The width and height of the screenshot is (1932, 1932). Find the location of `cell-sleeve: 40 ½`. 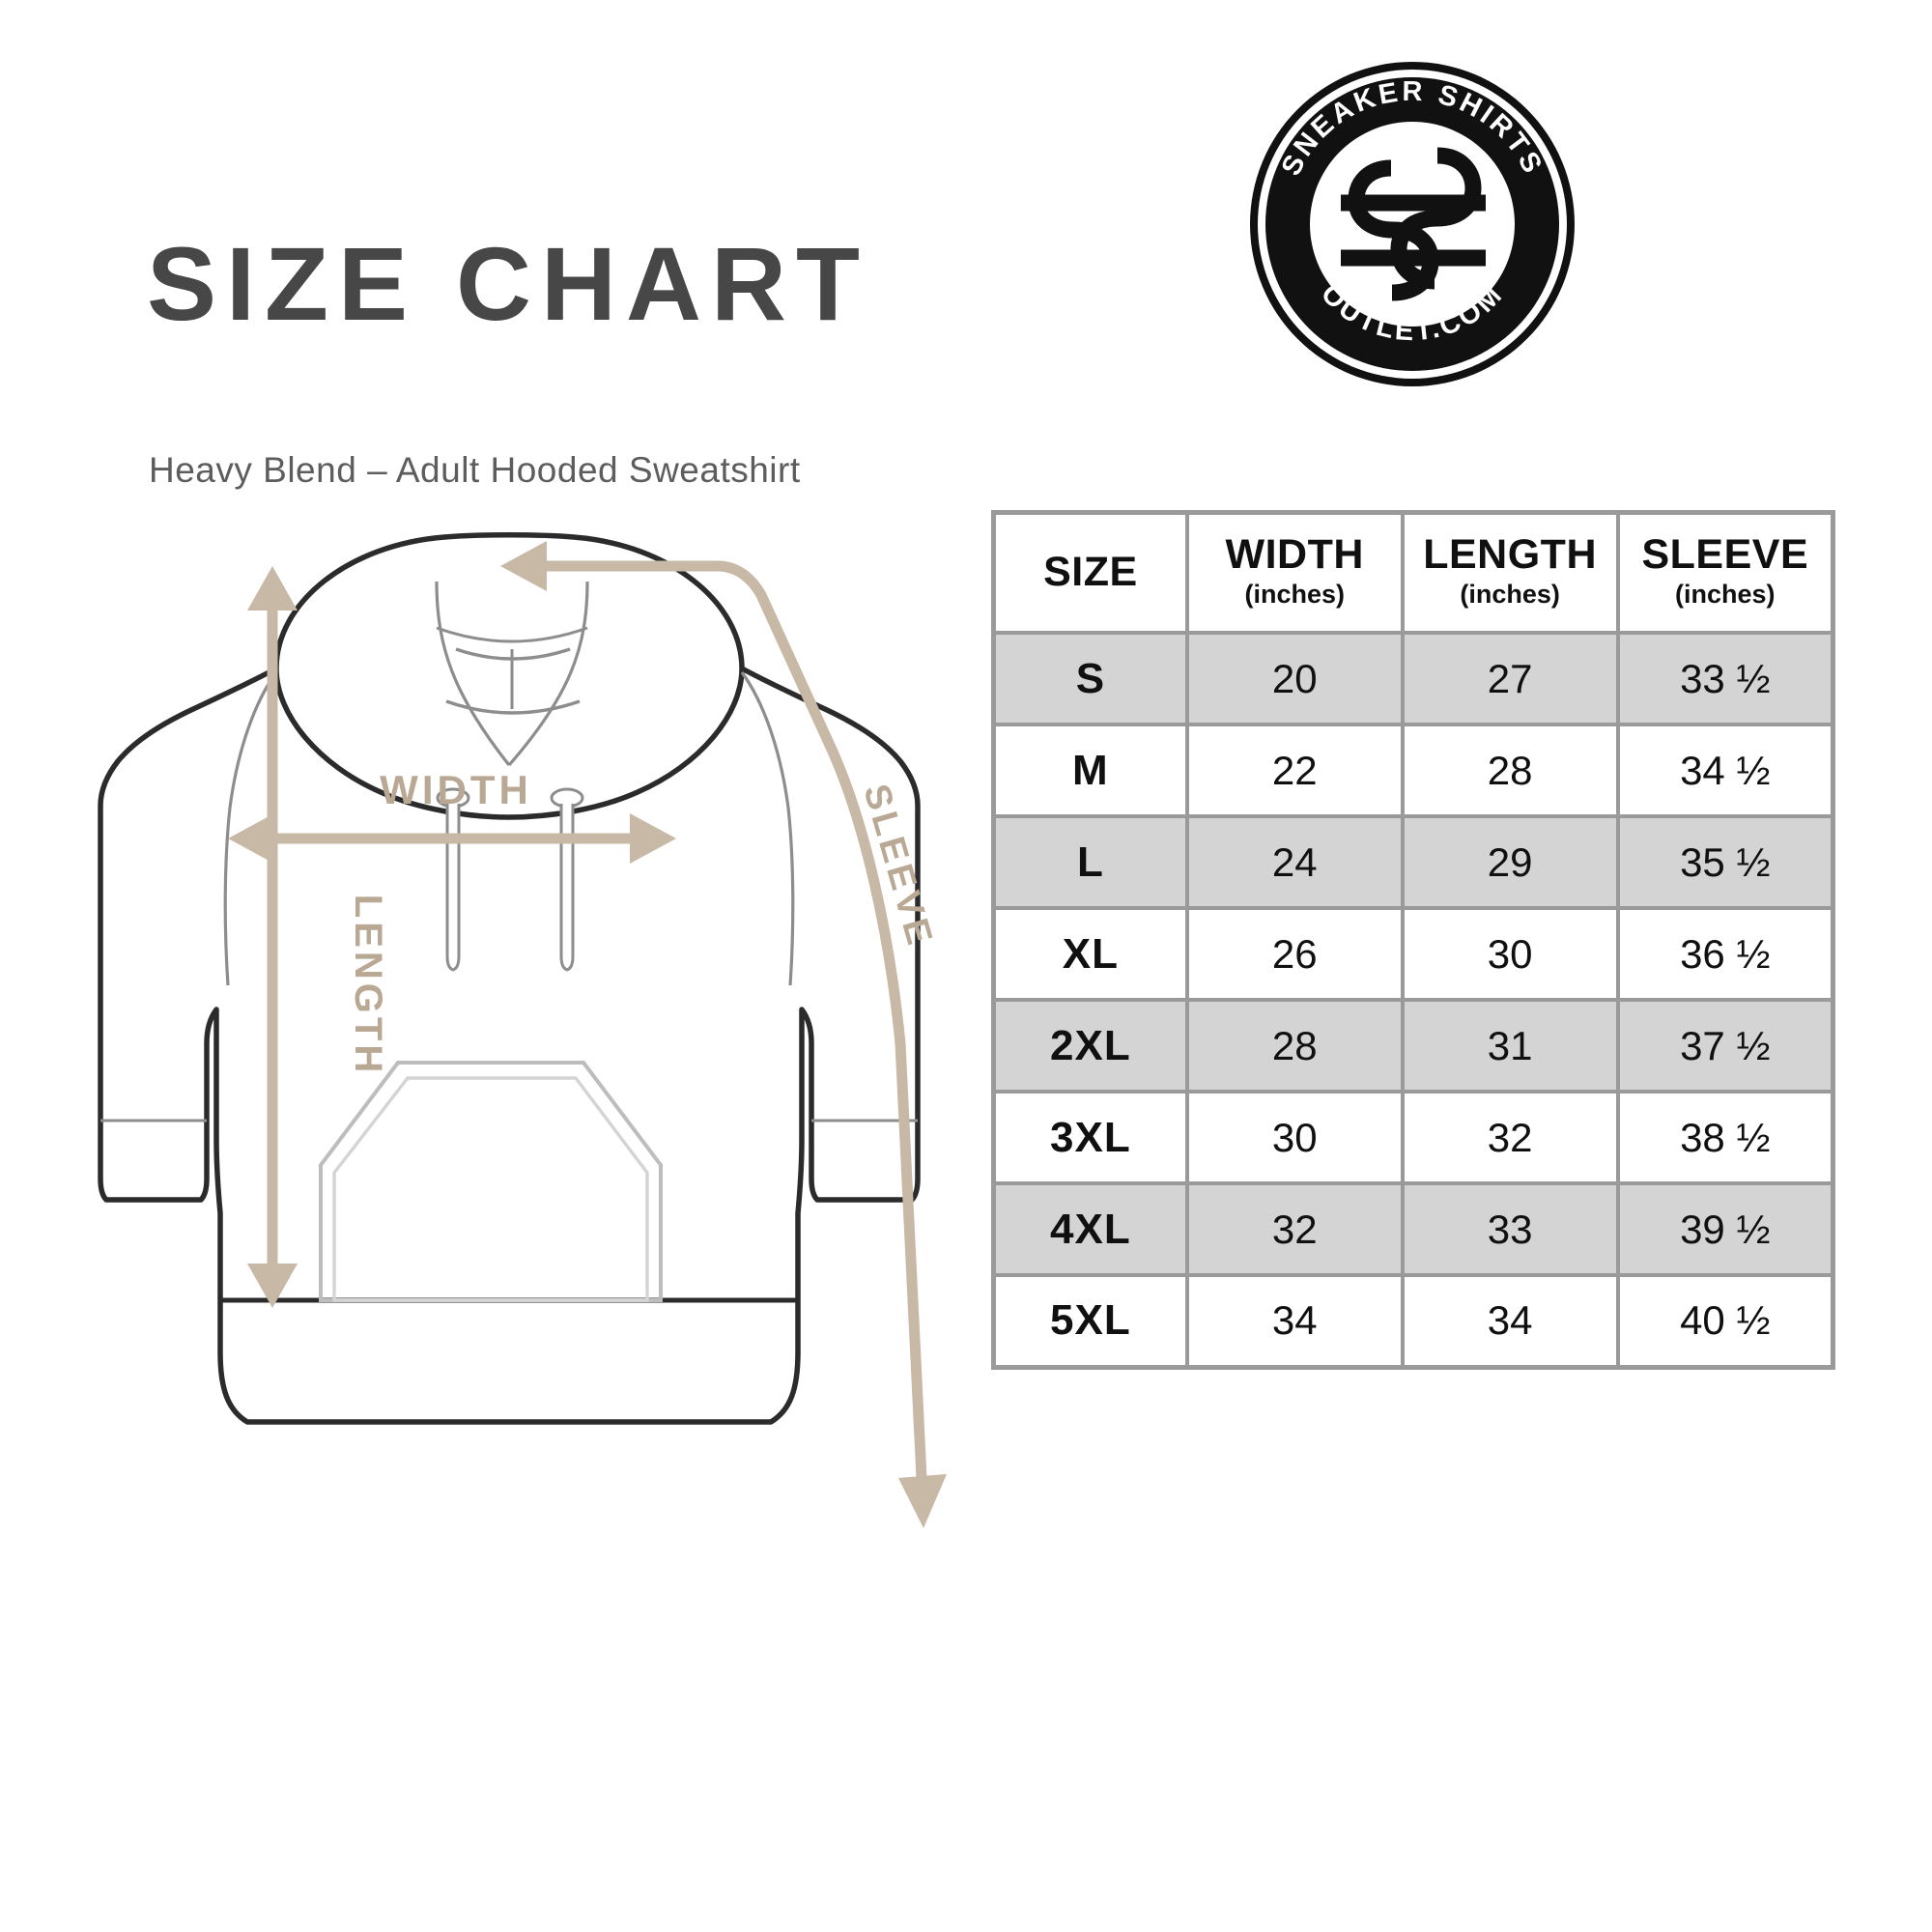

cell-sleeve: 40 ½ is located at coordinates (1725, 1321).